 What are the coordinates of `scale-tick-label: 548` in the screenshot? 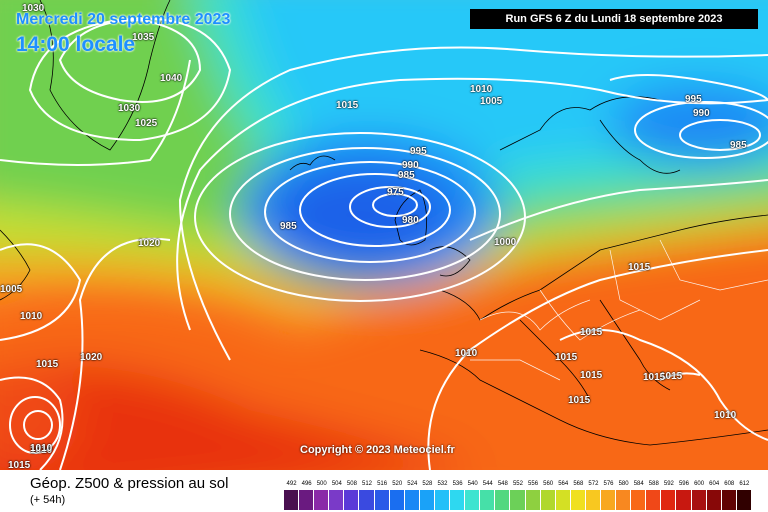 It's located at (502, 484).